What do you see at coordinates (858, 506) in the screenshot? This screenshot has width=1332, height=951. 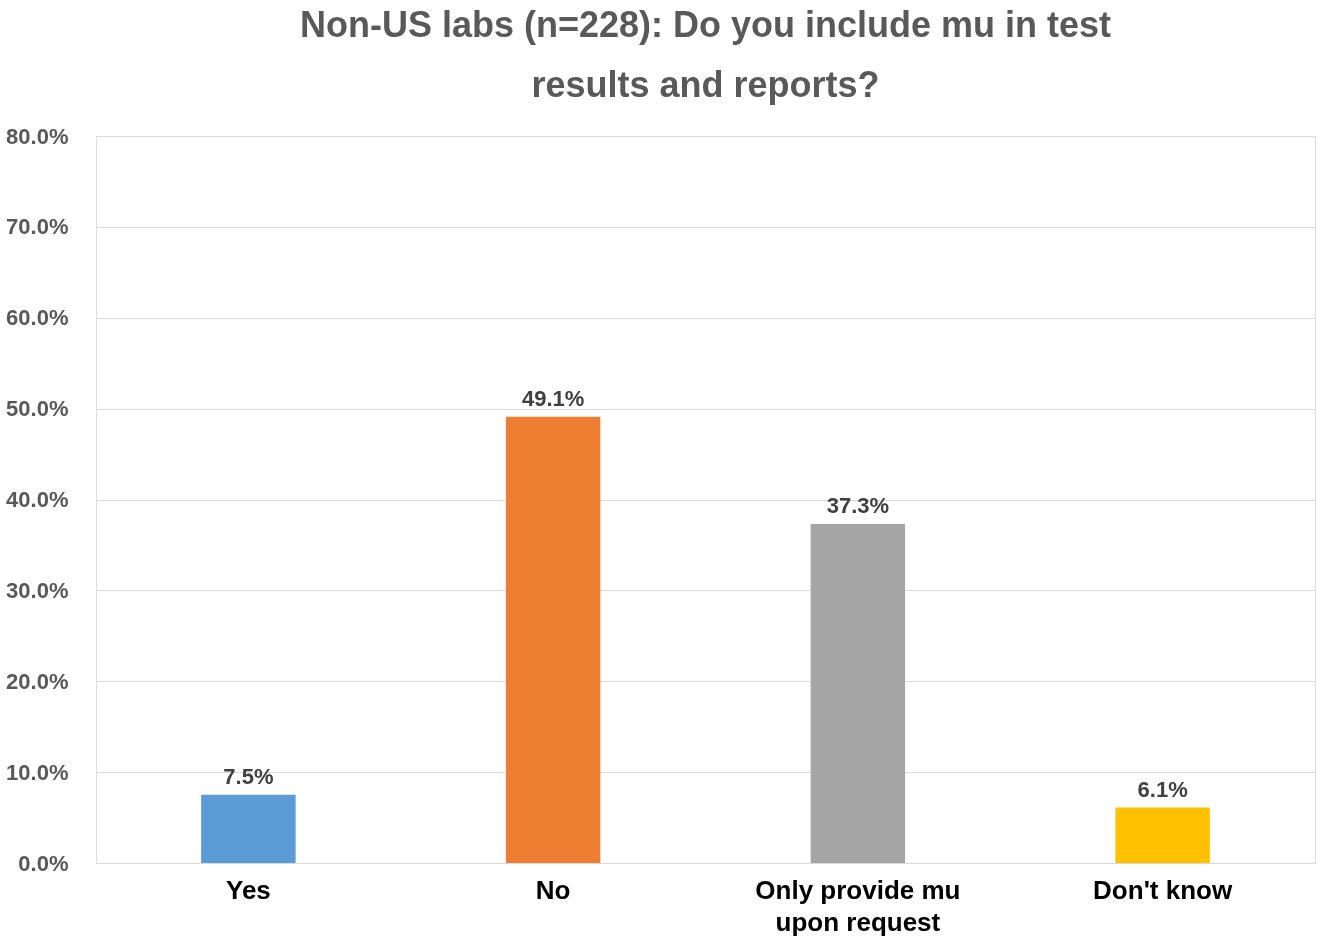 I see `data-label: 37.3%` at bounding box center [858, 506].